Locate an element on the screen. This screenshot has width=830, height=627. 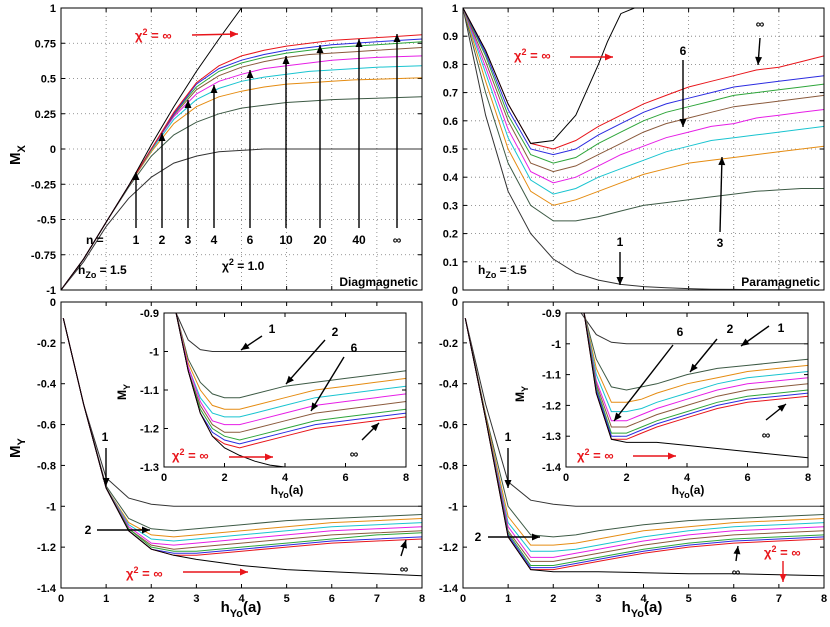
tr-ytick-label-4: 0.4 is located at coordinates (451, 178).